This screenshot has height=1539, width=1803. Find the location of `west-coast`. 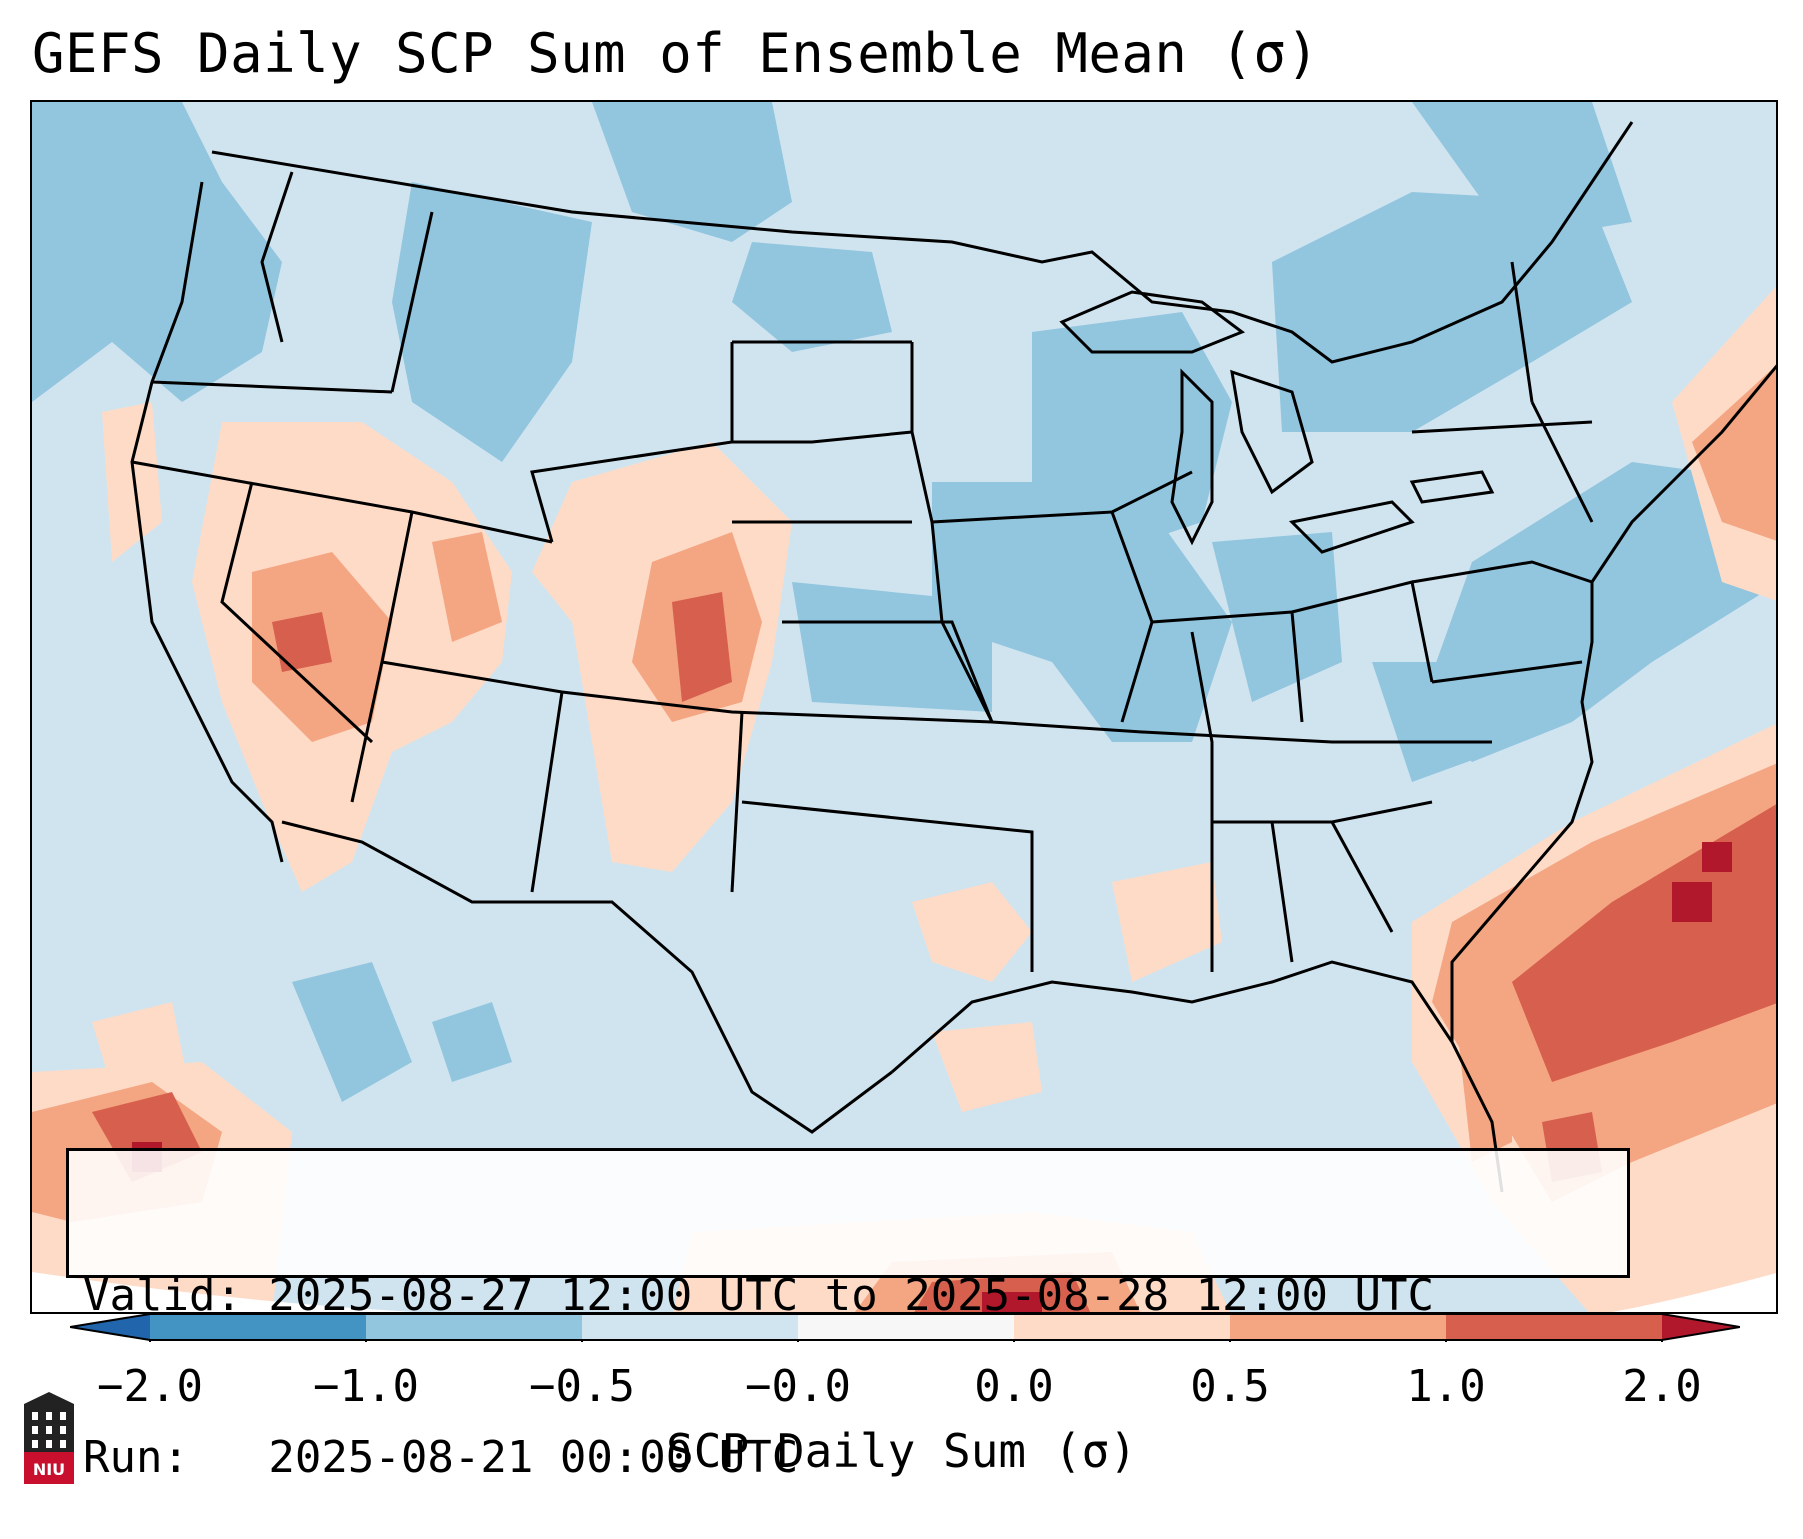

west-coast is located at coordinates (207, 522).